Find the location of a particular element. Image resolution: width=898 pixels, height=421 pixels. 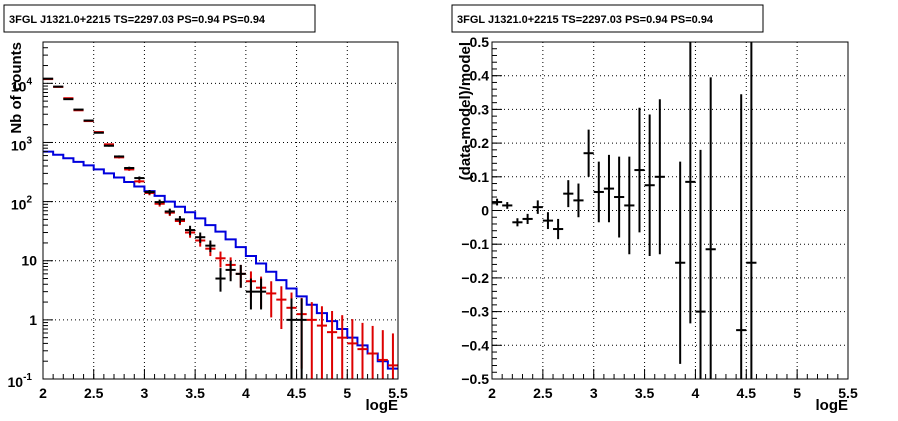

right-x-tick-label: 2 is located at coordinates (492, 393).